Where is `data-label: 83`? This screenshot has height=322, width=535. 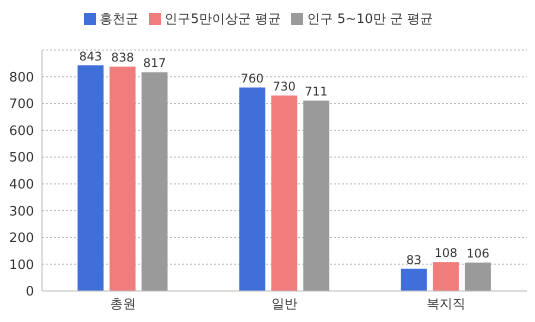
data-label: 83 is located at coordinates (414, 259).